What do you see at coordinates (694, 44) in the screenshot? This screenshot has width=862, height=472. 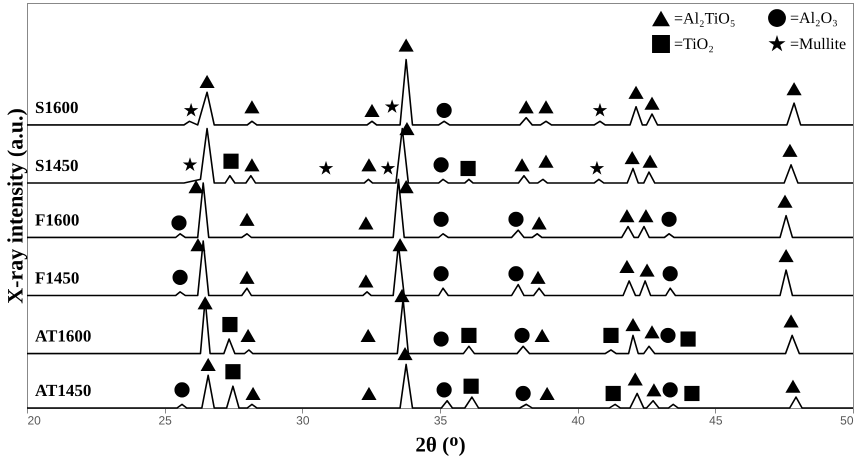 I see `legend-label: =TiO₂` at bounding box center [694, 44].